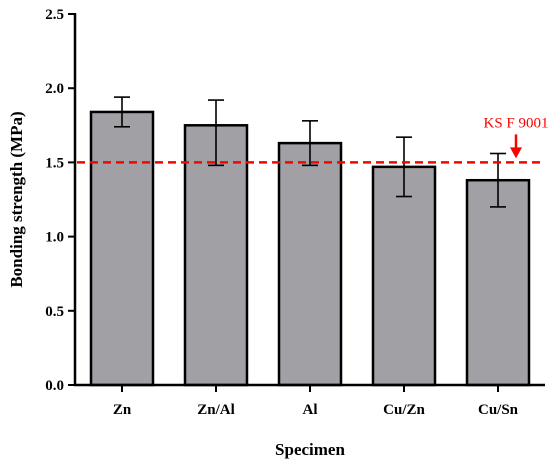  What do you see at coordinates (310, 410) in the screenshot?
I see `x-tick-label: Al` at bounding box center [310, 410].